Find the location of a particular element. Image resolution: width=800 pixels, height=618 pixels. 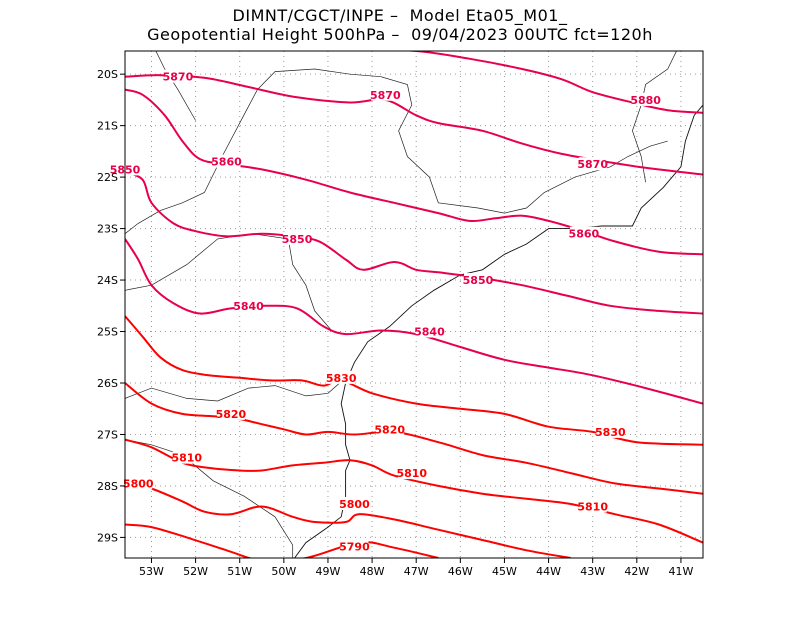

x-tick-label: 43W is located at coordinates (592, 571).